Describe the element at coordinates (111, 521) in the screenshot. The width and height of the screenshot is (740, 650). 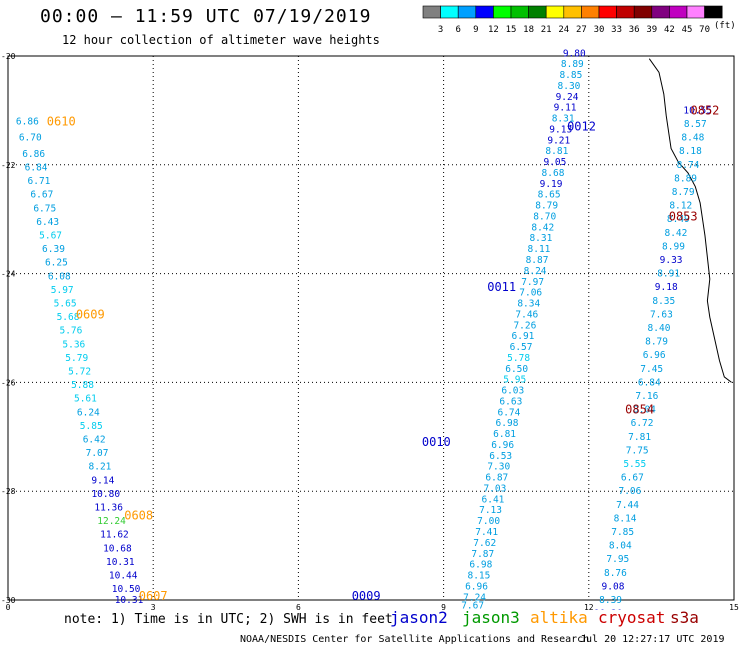
I see `wave-height-value-altika: 12.24` at that location.